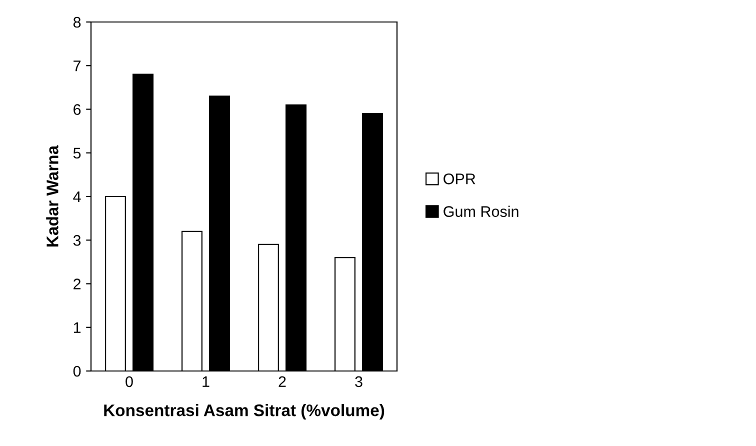 The image size is (756, 446). I want to click on x-tick-label: 0, so click(129, 382).